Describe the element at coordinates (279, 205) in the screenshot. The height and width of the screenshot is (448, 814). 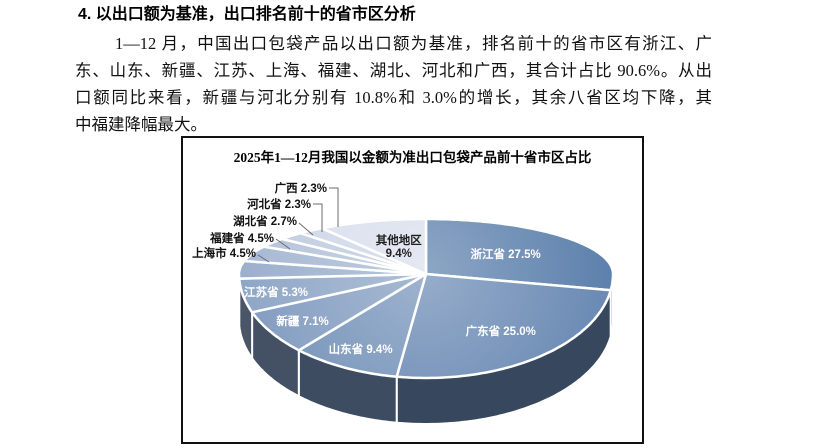
I see `slice-label-9: 河北省 2.3%` at that location.